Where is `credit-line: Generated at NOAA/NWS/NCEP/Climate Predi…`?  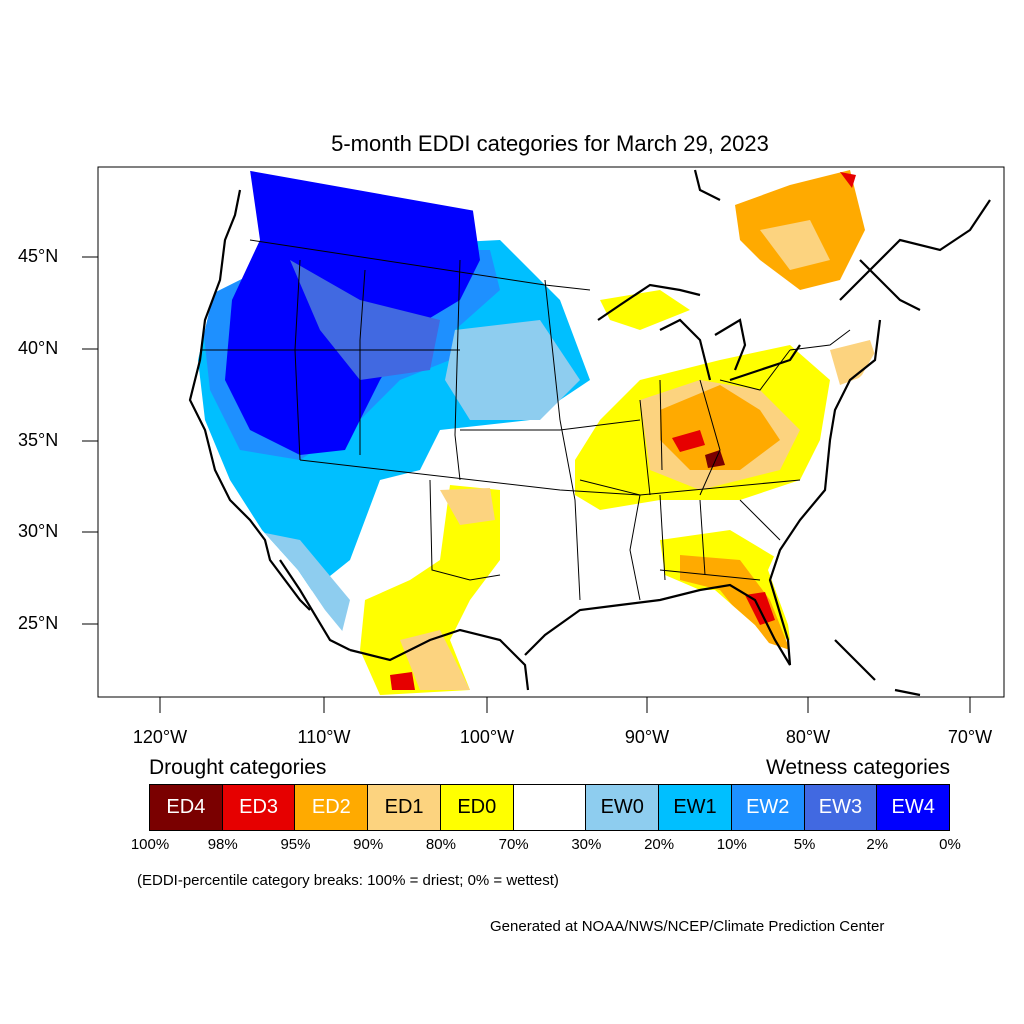 credit-line: Generated at NOAA/NWS/NCEP/Climate Predi… is located at coordinates (687, 926).